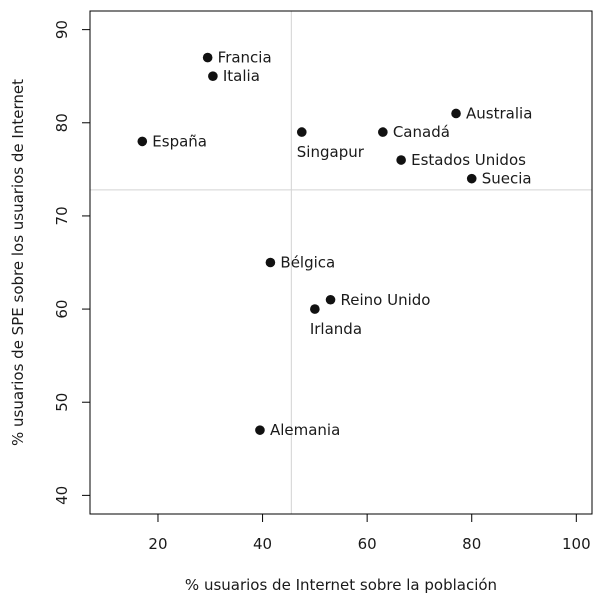 This screenshot has height=596, width=593. What do you see at coordinates (307, 263) in the screenshot?
I see `point-label: Bélgica` at bounding box center [307, 263].